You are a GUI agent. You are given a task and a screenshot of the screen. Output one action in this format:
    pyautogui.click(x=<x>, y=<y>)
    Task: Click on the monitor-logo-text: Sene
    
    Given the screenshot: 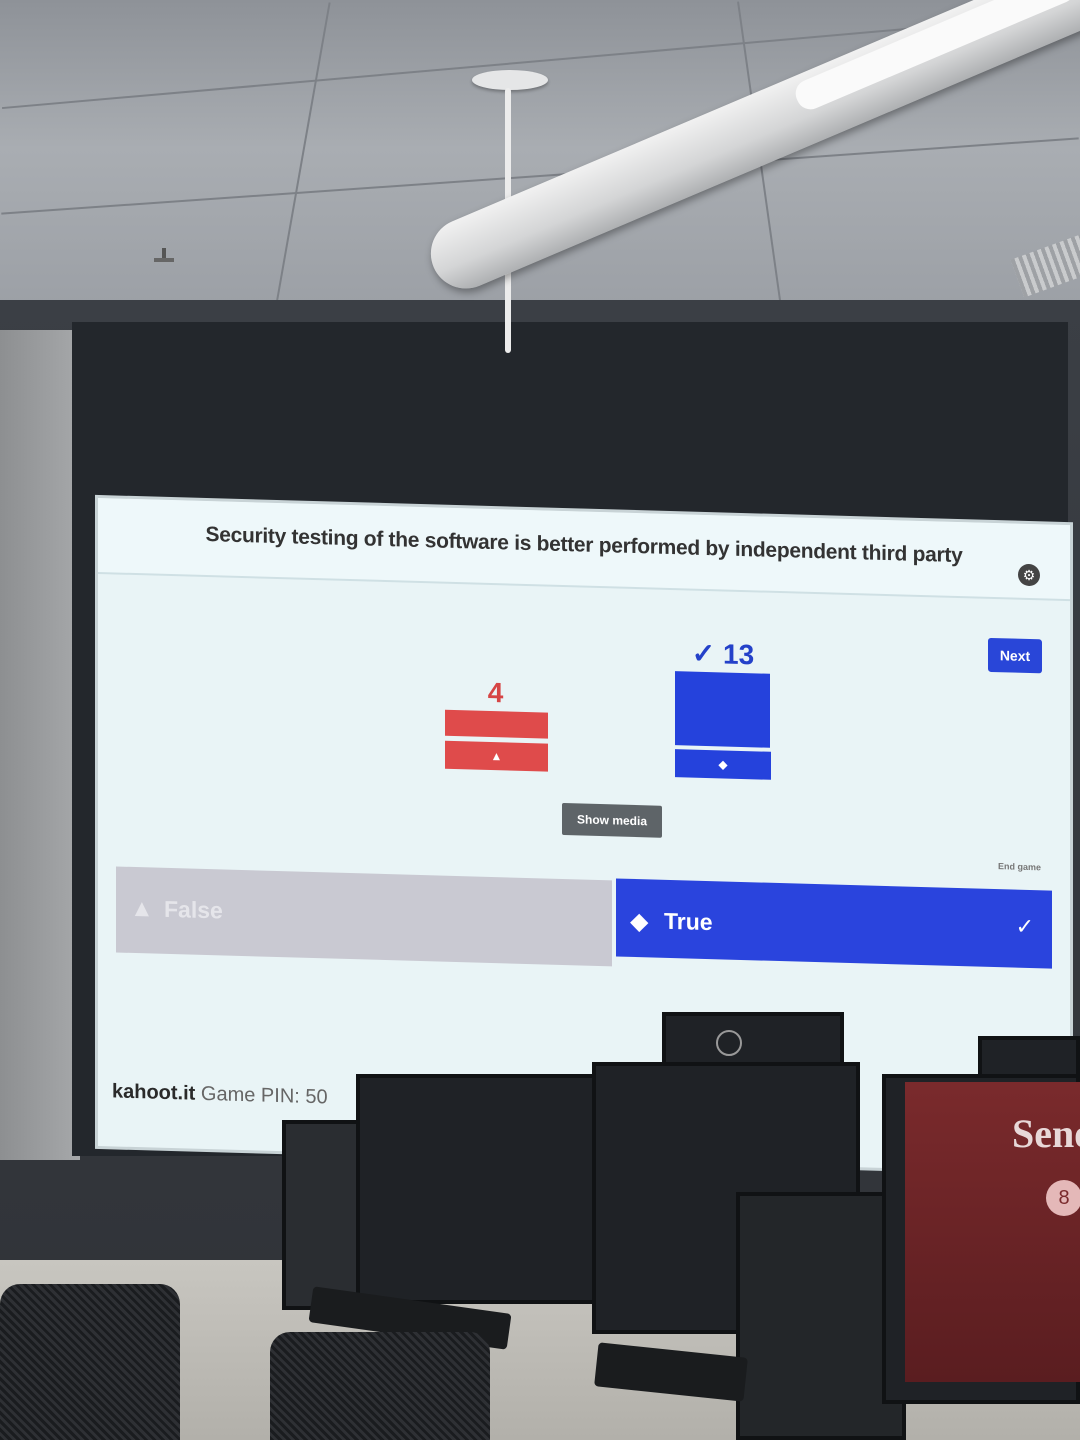 What is the action you would take?
    pyautogui.click(x=1046, y=1133)
    